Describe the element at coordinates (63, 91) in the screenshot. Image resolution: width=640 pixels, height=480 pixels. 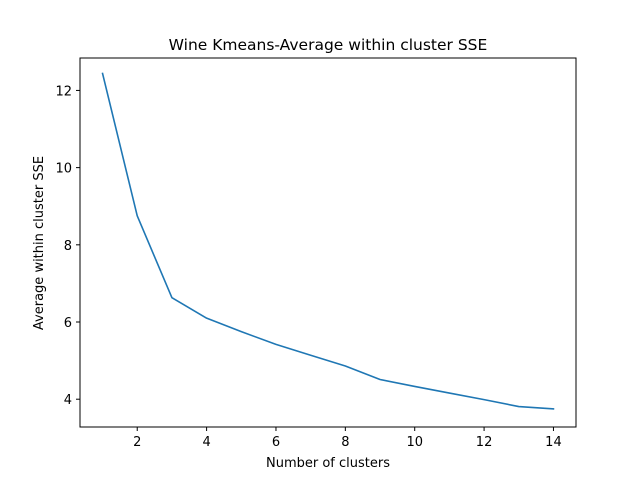
I see `y-tick-label: 12` at that location.